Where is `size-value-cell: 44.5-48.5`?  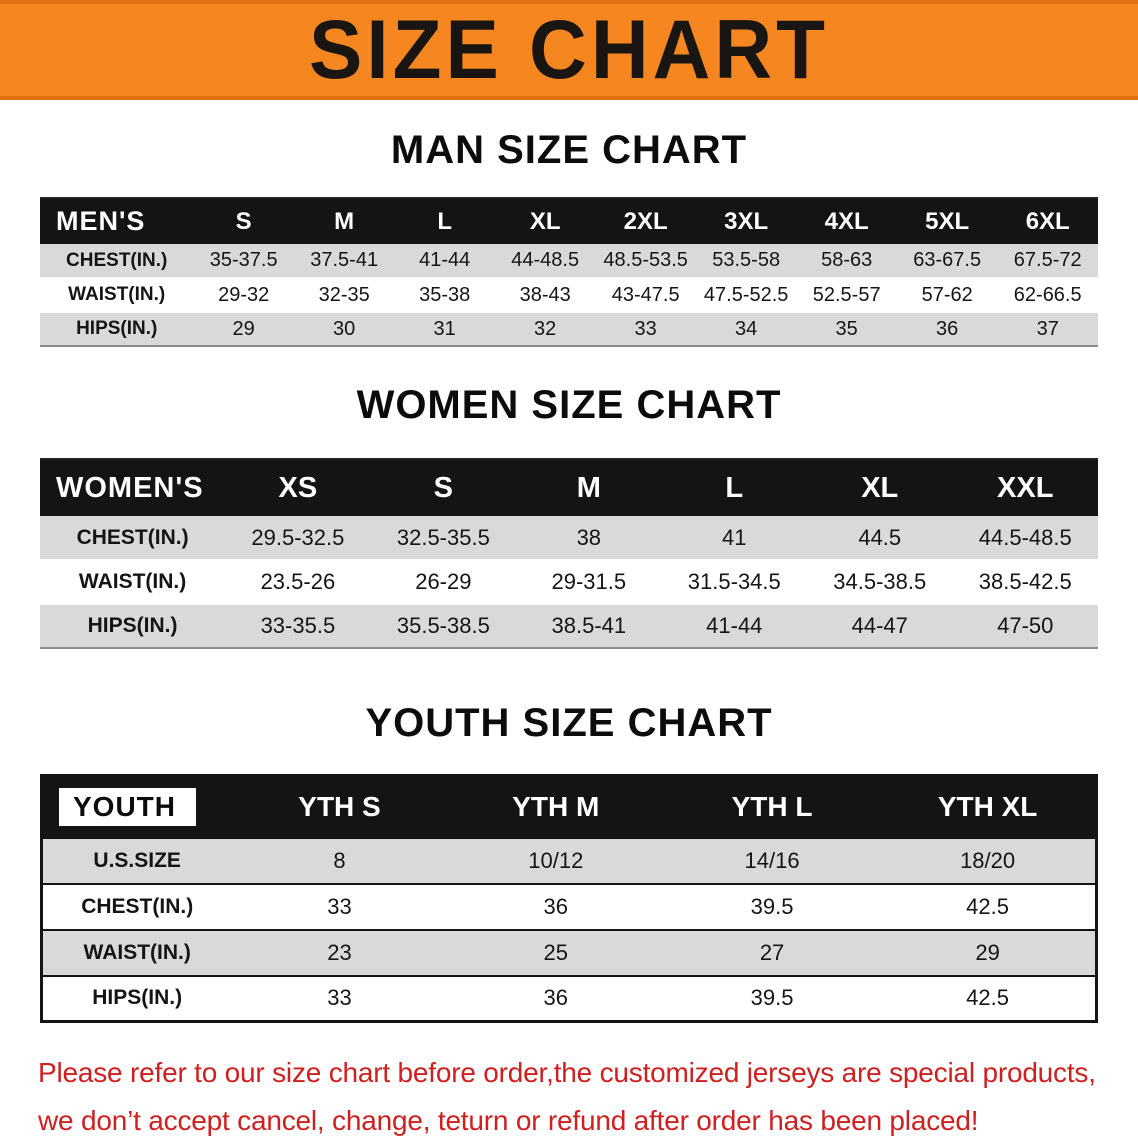 size-value-cell: 44.5-48.5 is located at coordinates (1025, 537).